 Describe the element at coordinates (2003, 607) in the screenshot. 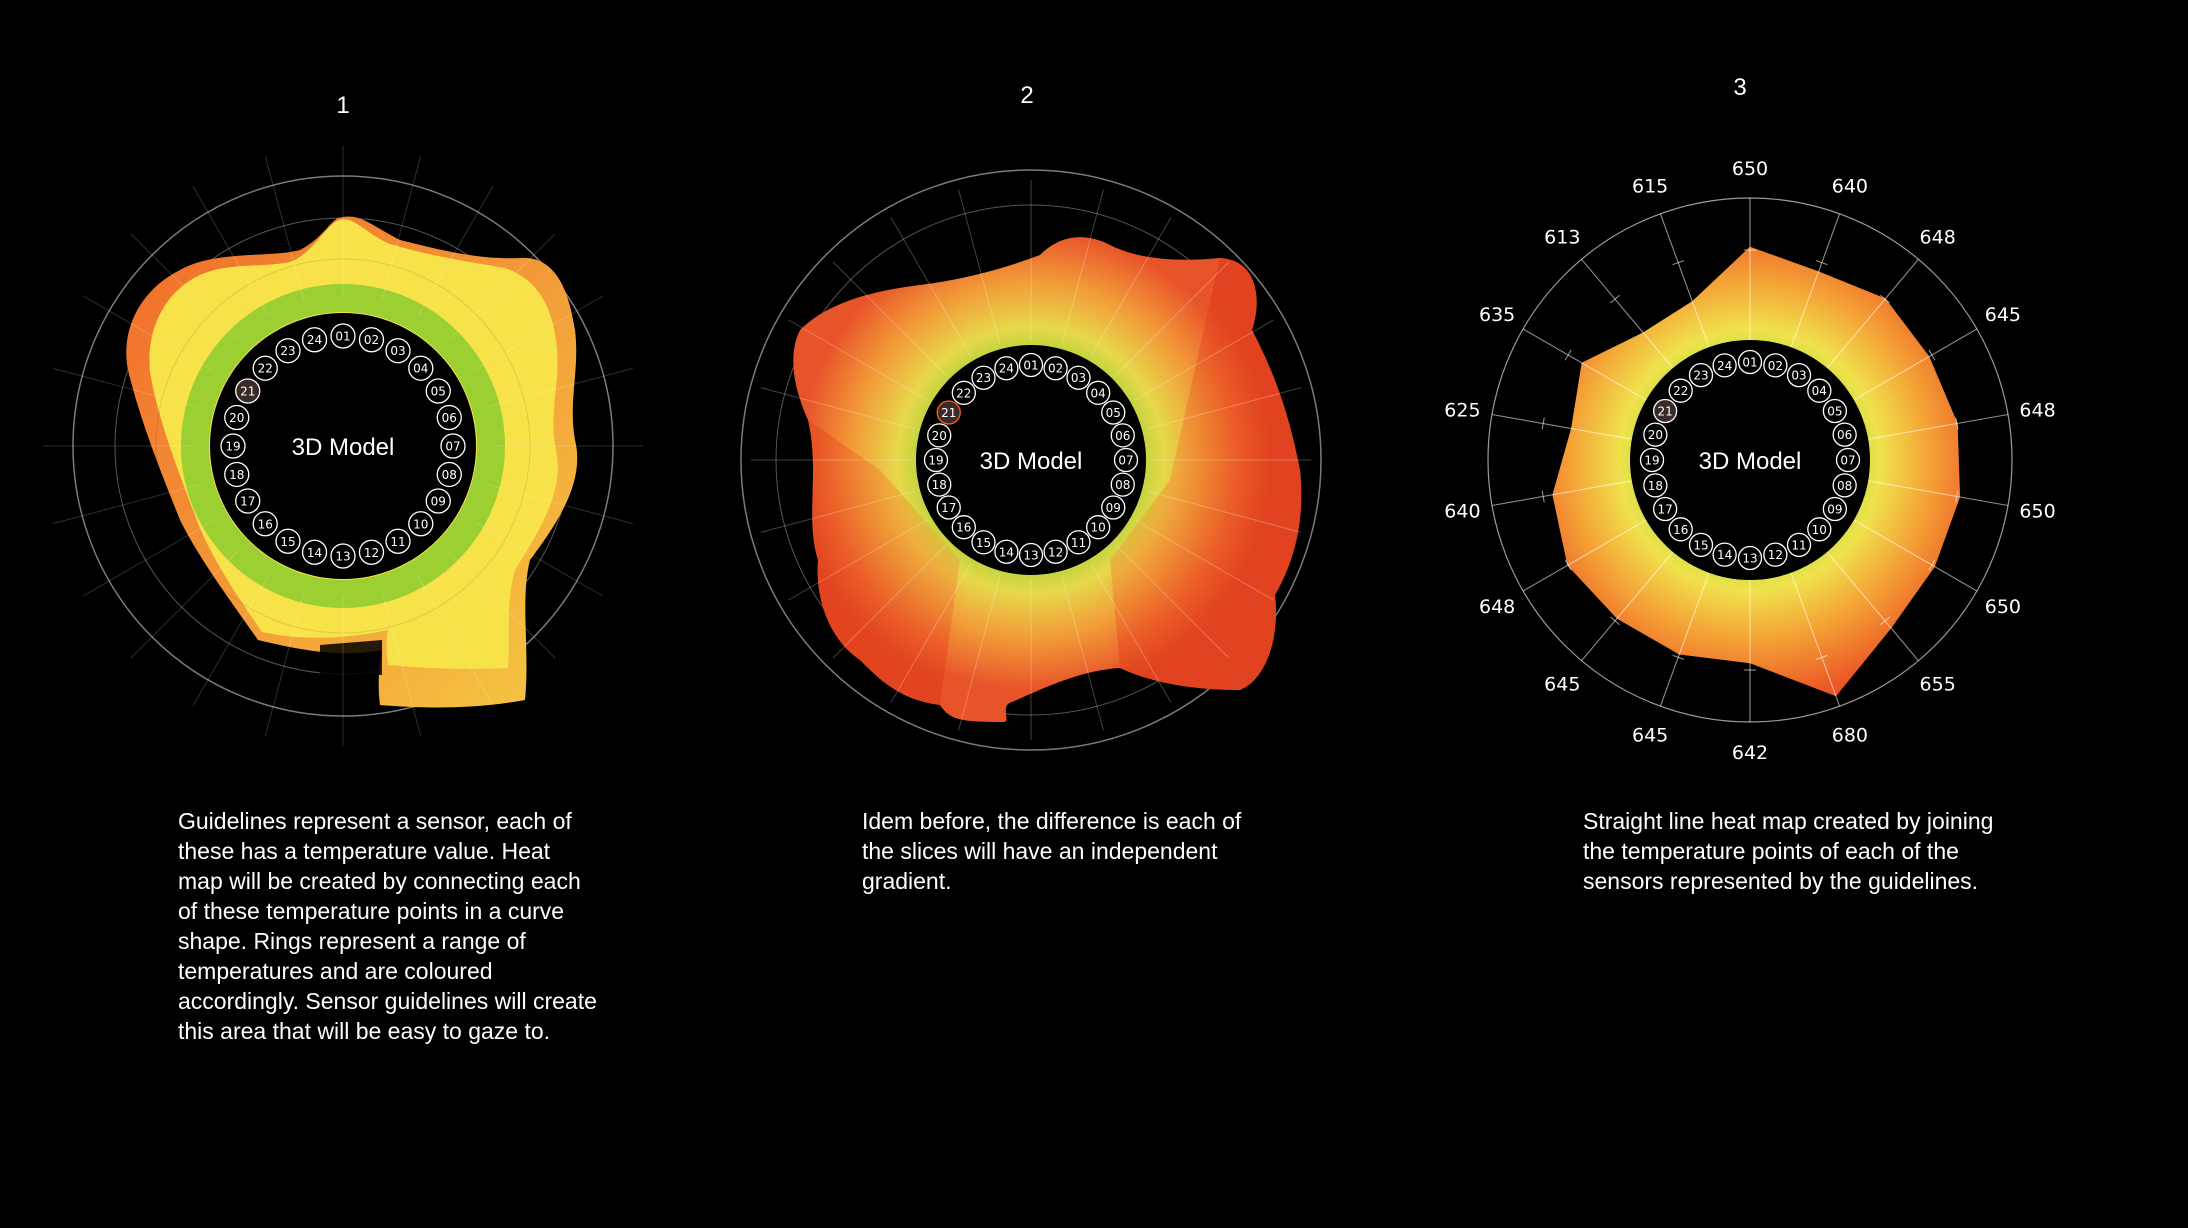

I see `temperature-value-label: 650` at that location.